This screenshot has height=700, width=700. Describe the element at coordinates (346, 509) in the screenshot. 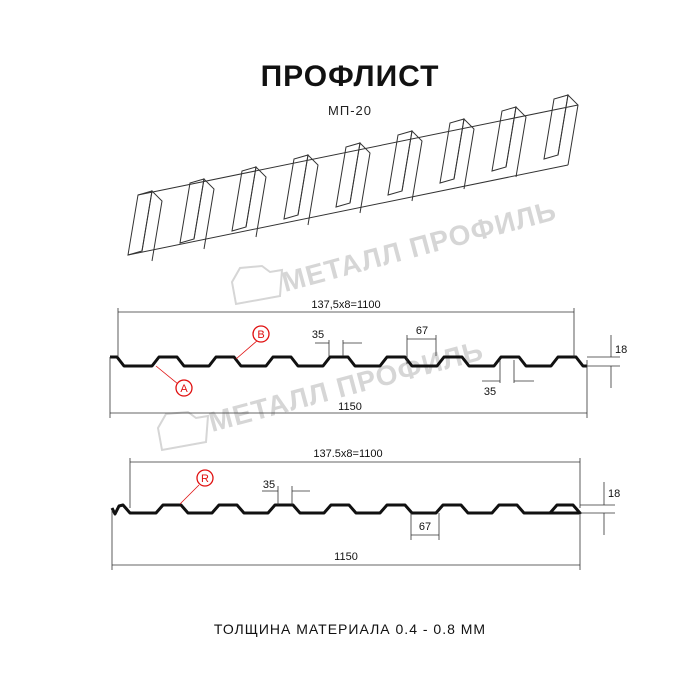

I see `profile-2-outline` at that location.